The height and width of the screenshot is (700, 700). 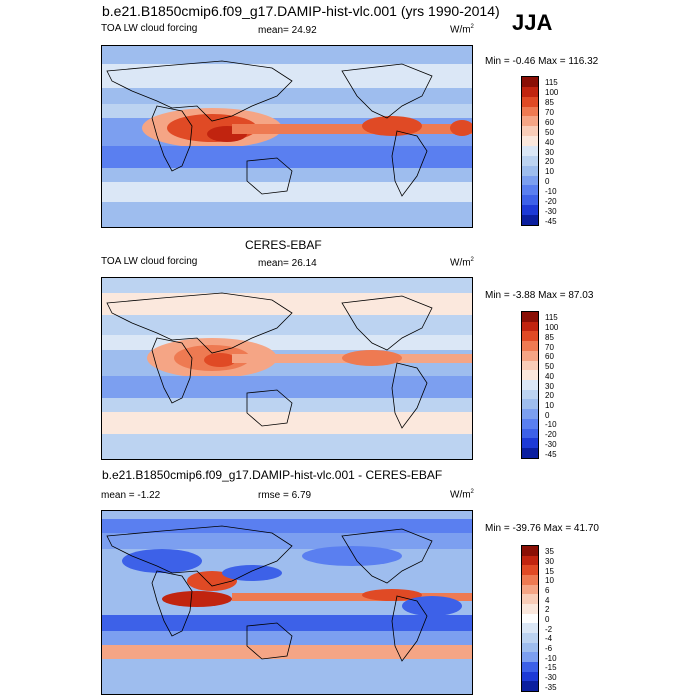 I want to click on colorbar-tick-label: 85, so click(x=549, y=337).